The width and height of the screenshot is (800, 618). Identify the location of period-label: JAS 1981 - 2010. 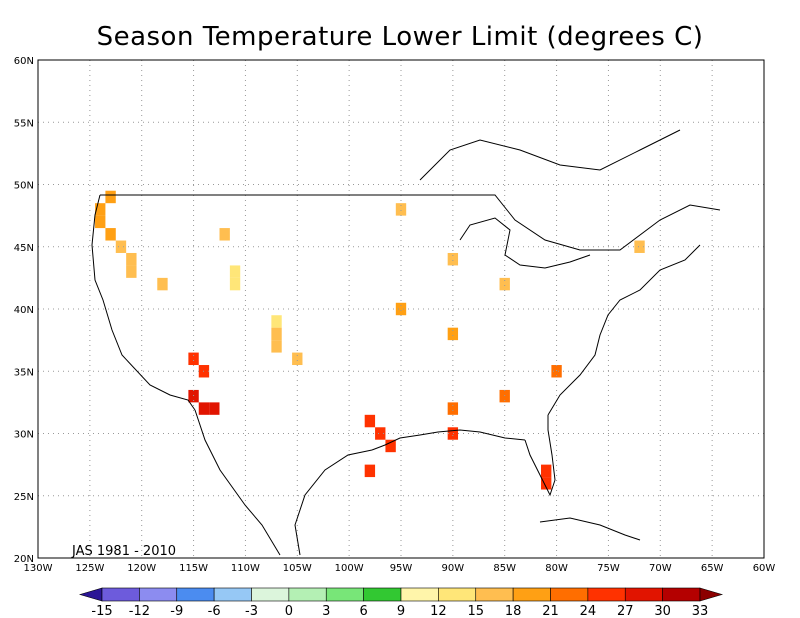
(123, 551).